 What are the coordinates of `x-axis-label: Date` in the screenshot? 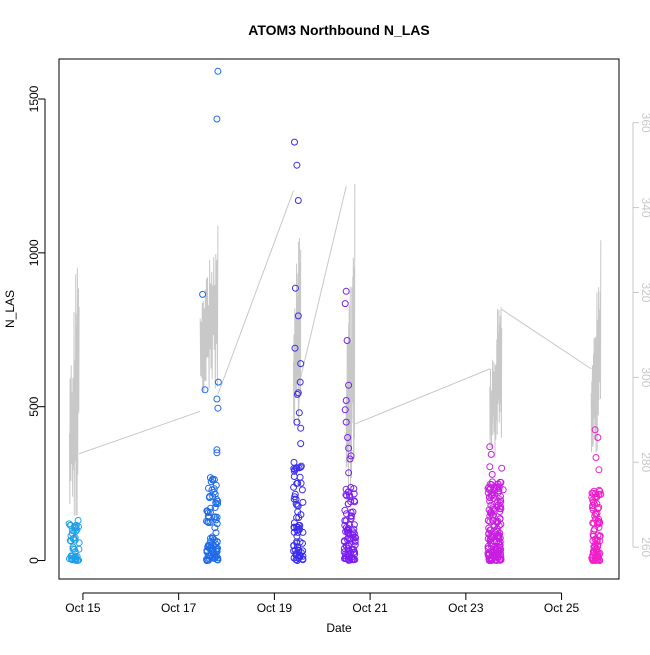 It's located at (339, 628).